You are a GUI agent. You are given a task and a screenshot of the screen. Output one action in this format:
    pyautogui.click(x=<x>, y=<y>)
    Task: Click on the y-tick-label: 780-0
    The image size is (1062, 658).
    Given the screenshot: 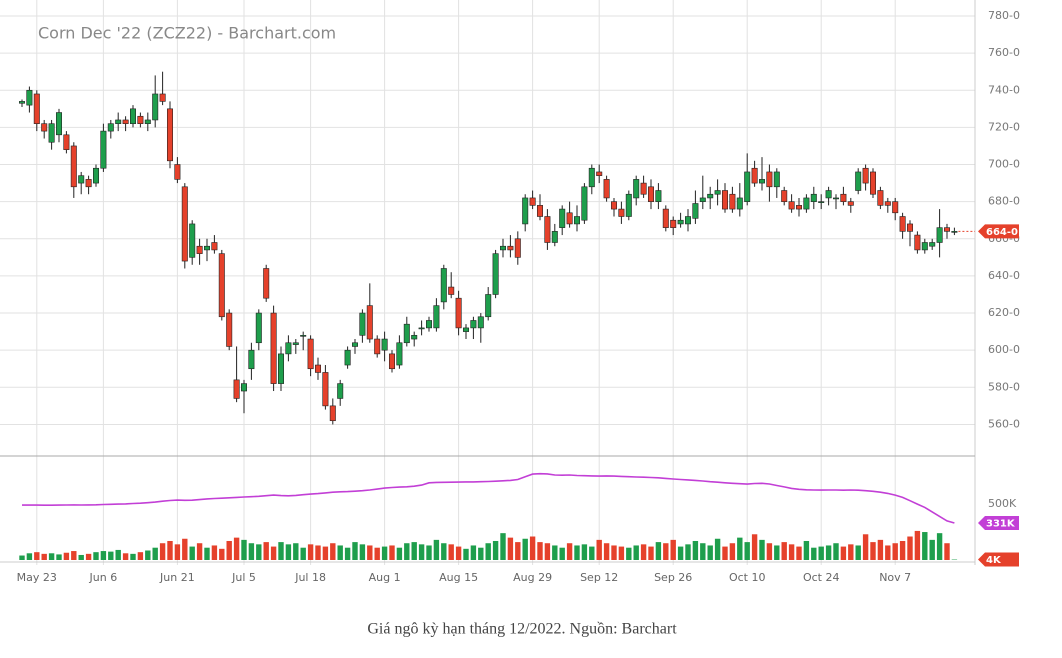 What is the action you would take?
    pyautogui.click(x=1004, y=15)
    